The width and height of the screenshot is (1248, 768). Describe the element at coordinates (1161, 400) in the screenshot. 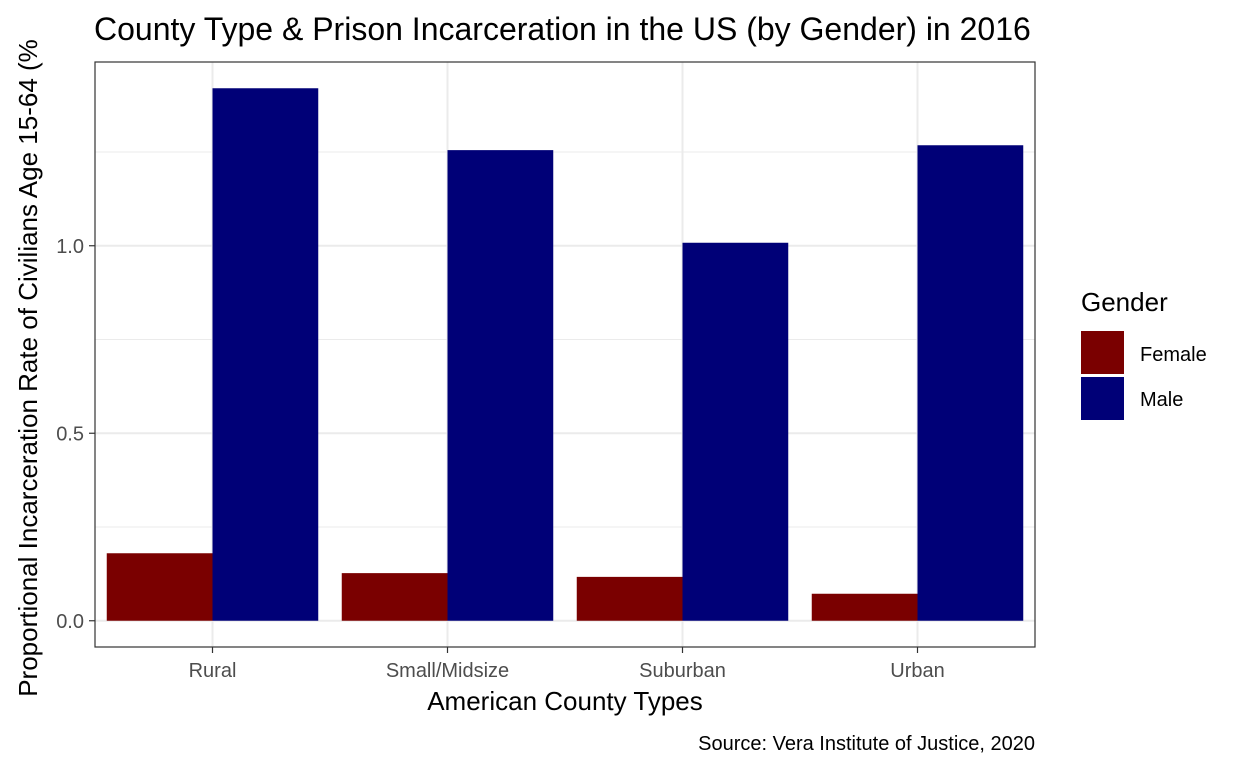

I see `legend-label-male: Male` at that location.